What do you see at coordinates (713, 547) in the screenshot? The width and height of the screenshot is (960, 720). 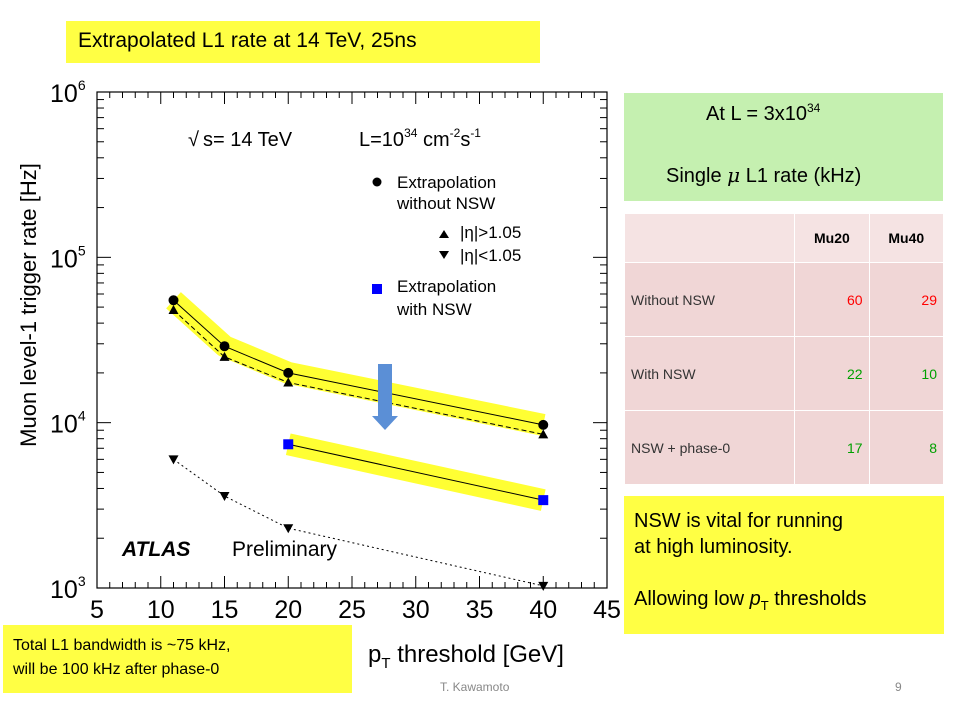 I see `note-line-2: at high luminosity.` at bounding box center [713, 547].